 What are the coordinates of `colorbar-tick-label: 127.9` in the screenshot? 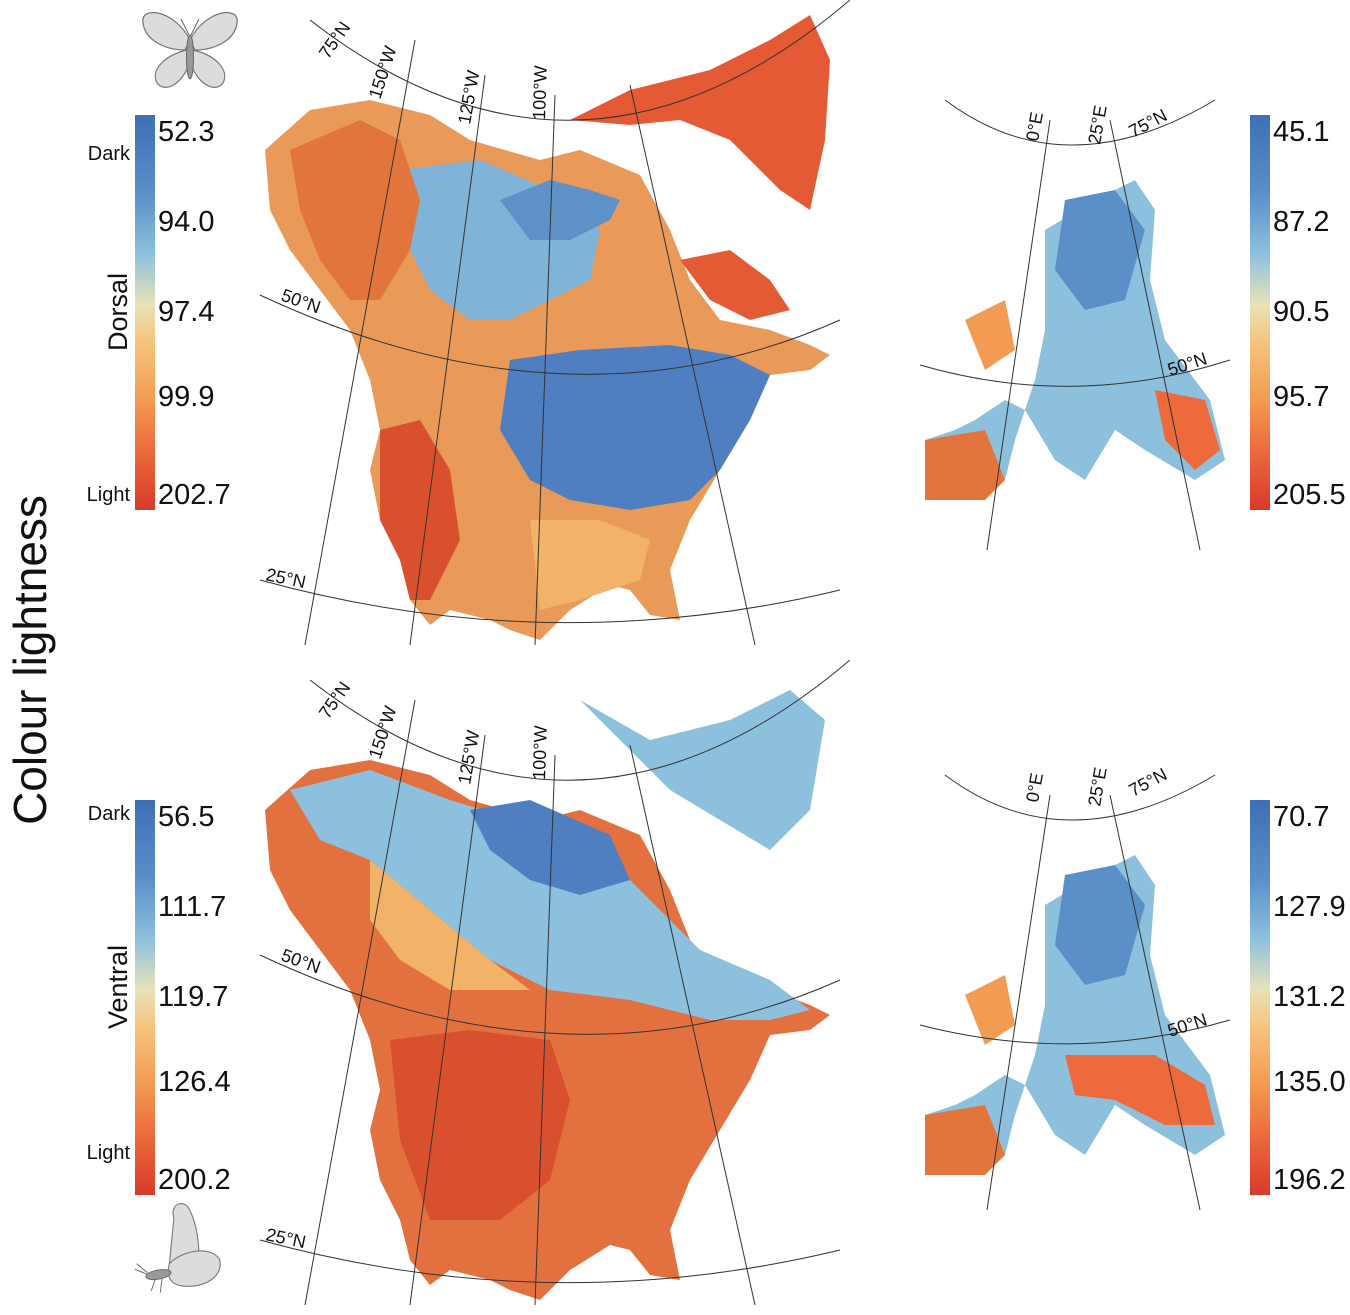 It's located at (1309, 907).